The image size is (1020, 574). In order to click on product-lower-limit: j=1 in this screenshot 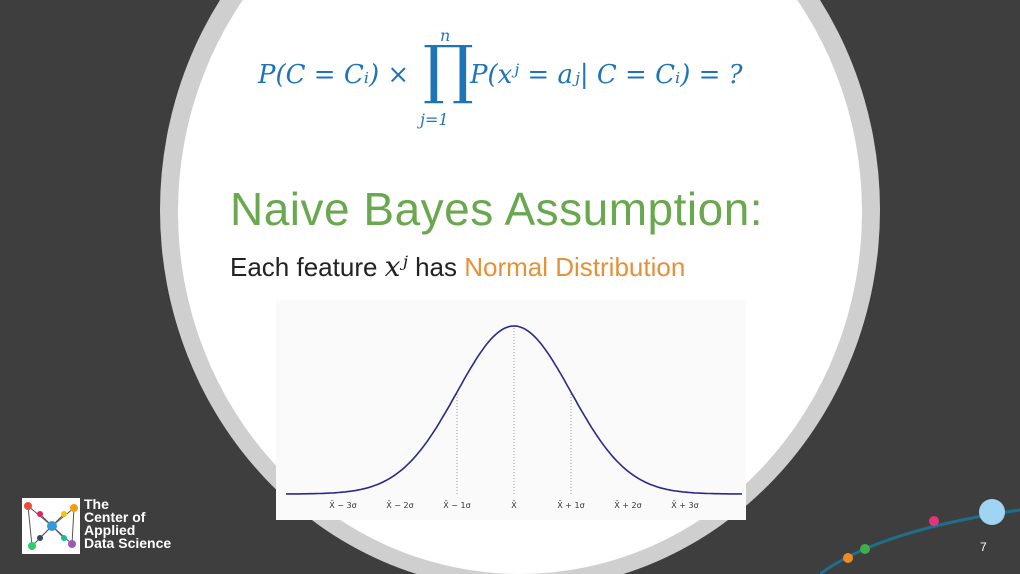, I will do `click(434, 119)`.